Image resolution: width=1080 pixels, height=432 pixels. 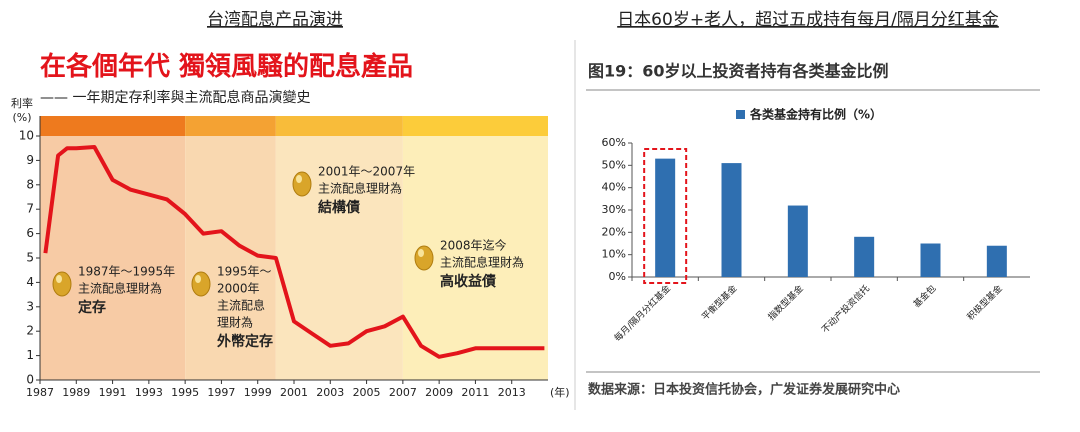 I want to click on y-tick-label: 9, so click(x=30, y=160).